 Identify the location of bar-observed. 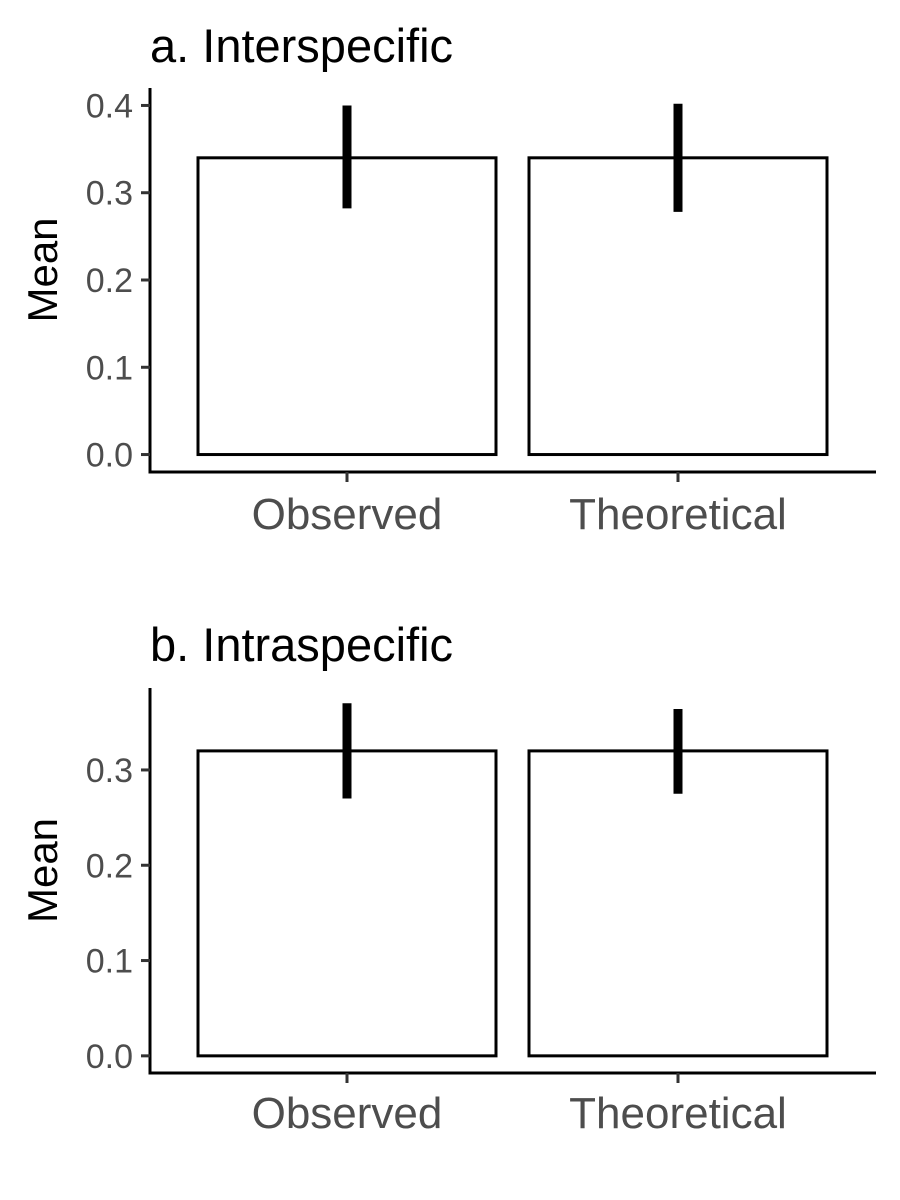
(347, 903).